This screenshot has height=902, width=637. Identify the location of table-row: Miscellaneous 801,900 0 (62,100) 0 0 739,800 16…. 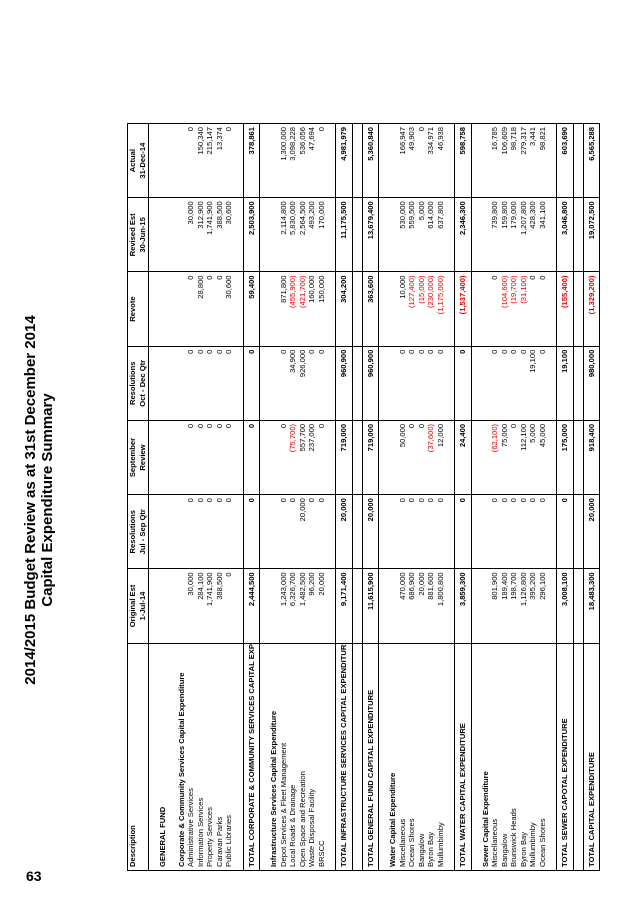
(495, 497).